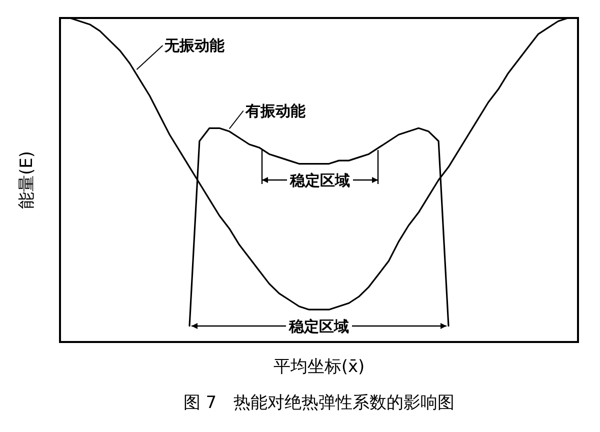  Describe the element at coordinates (319, 367) in the screenshot. I see `x-axis-title: 平均坐标(x̄)` at that location.